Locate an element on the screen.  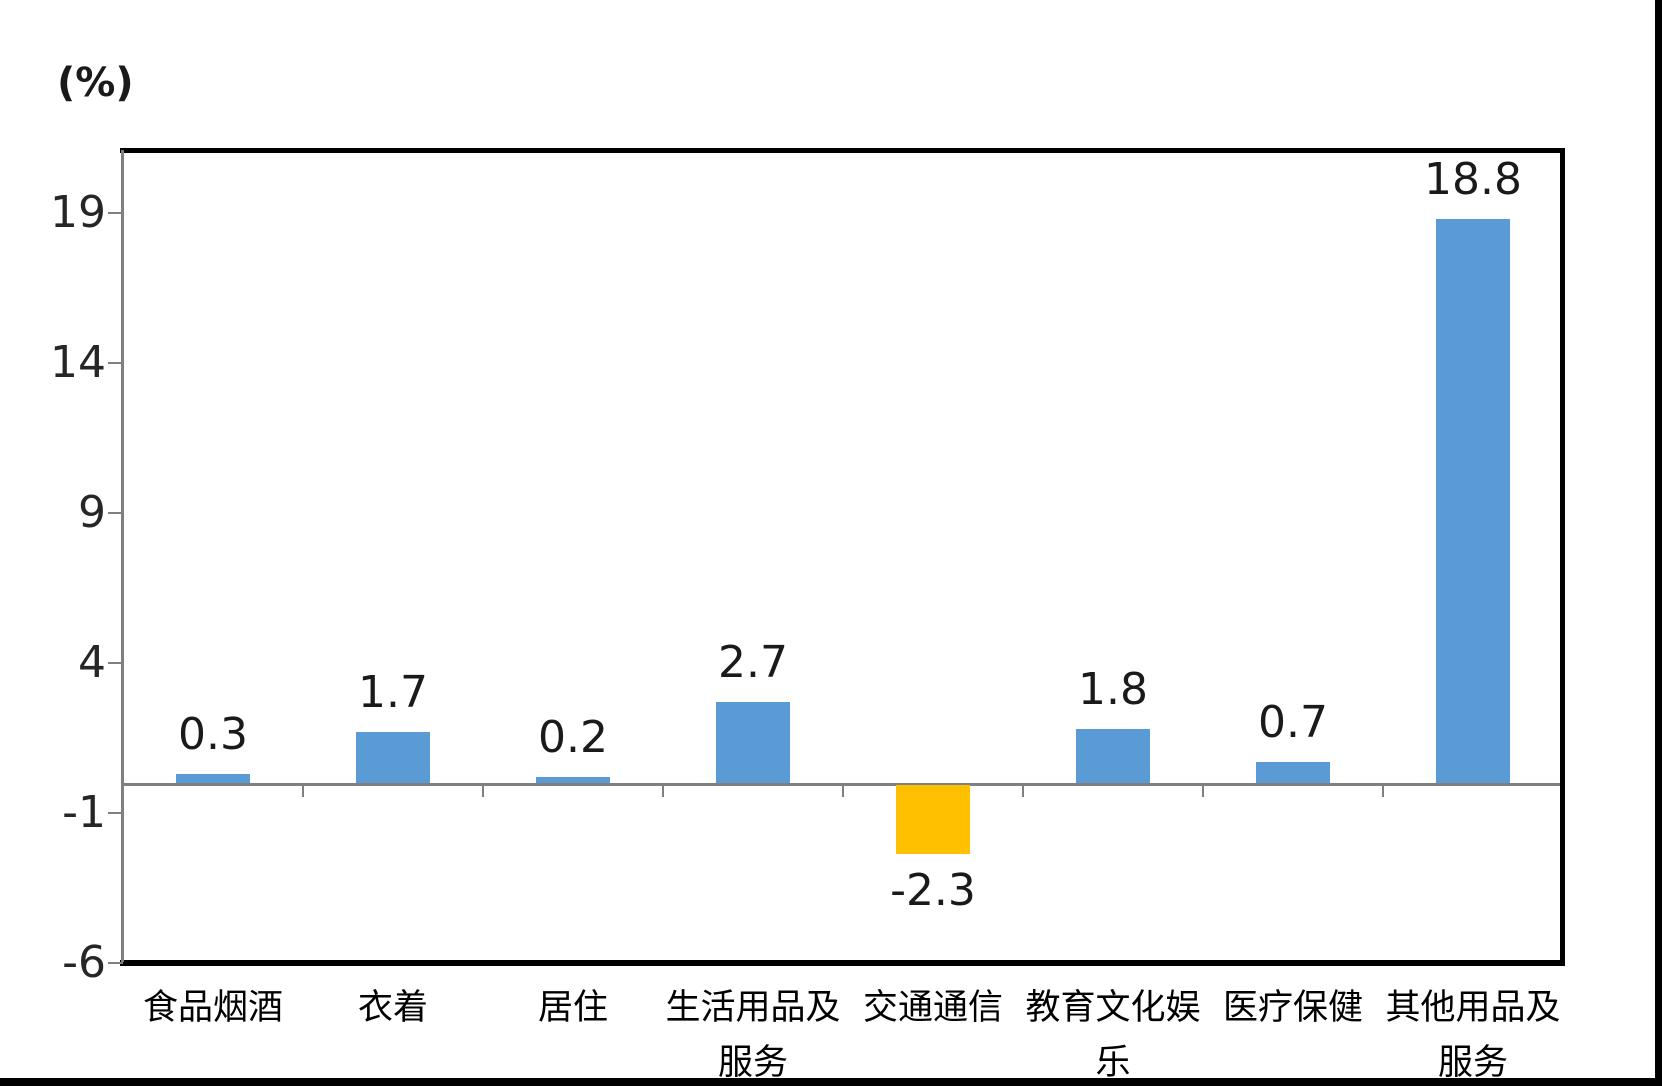
category-label: 其他用品及服务 is located at coordinates (1473, 1035).